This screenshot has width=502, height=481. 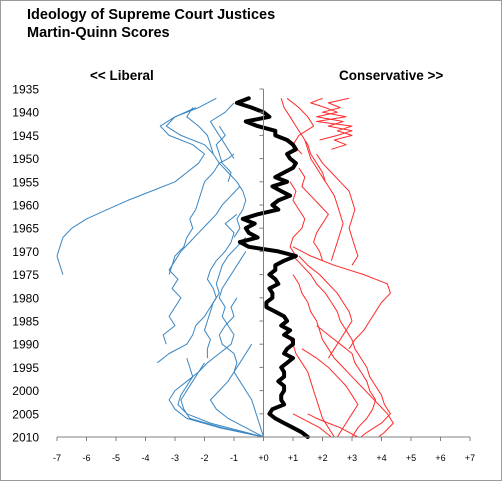 What do you see at coordinates (175, 458) in the screenshot?
I see `x-tick-label: -3` at bounding box center [175, 458].